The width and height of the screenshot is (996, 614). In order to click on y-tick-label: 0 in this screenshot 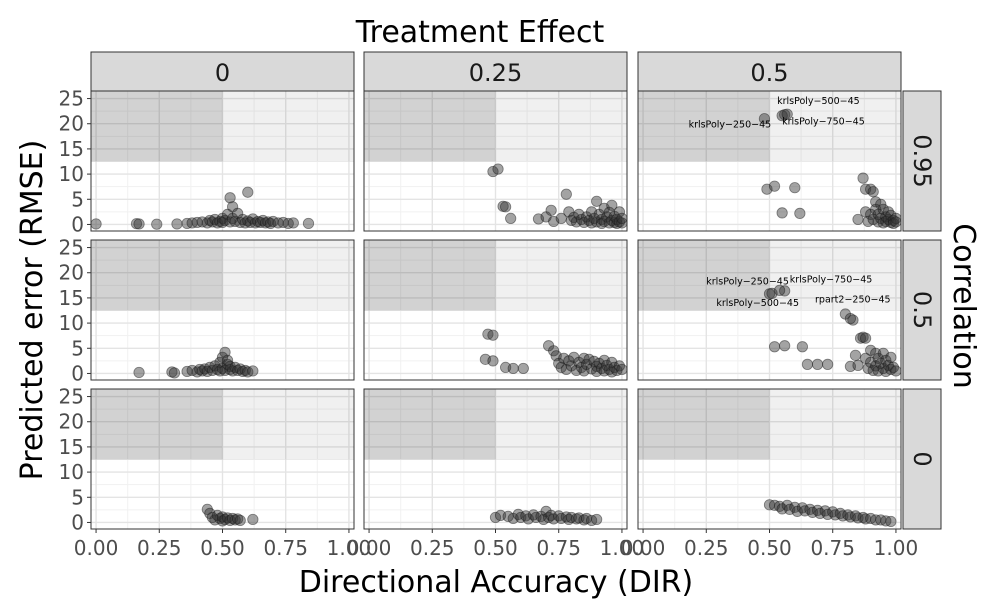, I will do `click(77, 373)`.